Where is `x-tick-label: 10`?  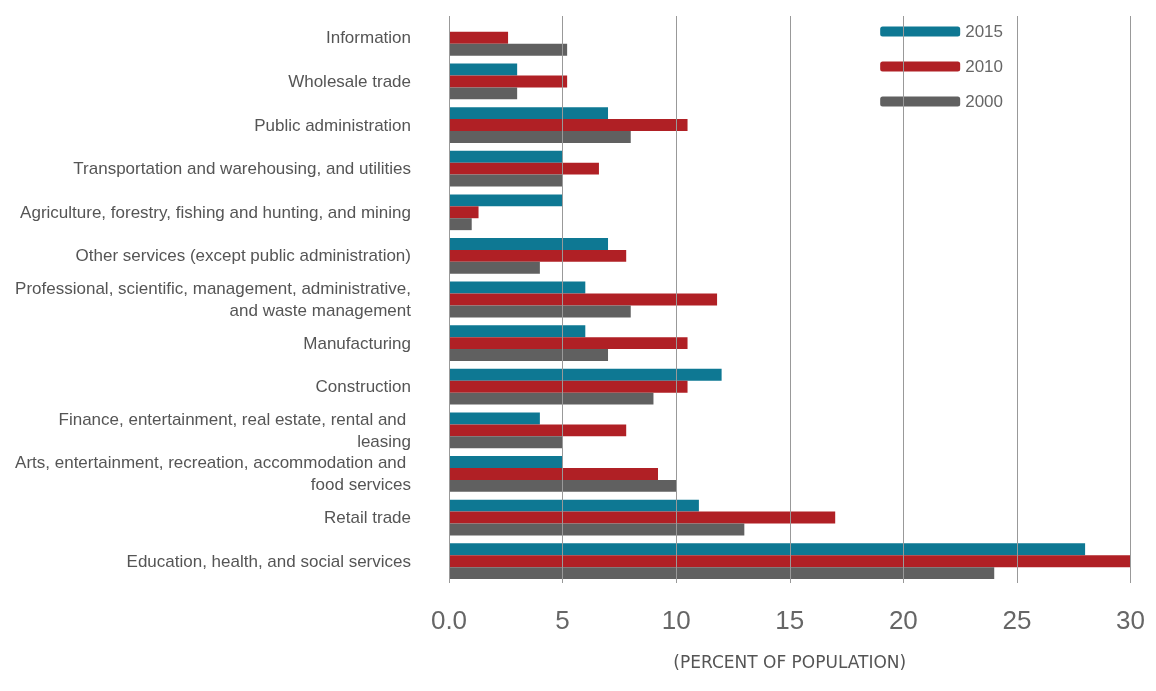
x-tick-label: 10 is located at coordinates (676, 620).